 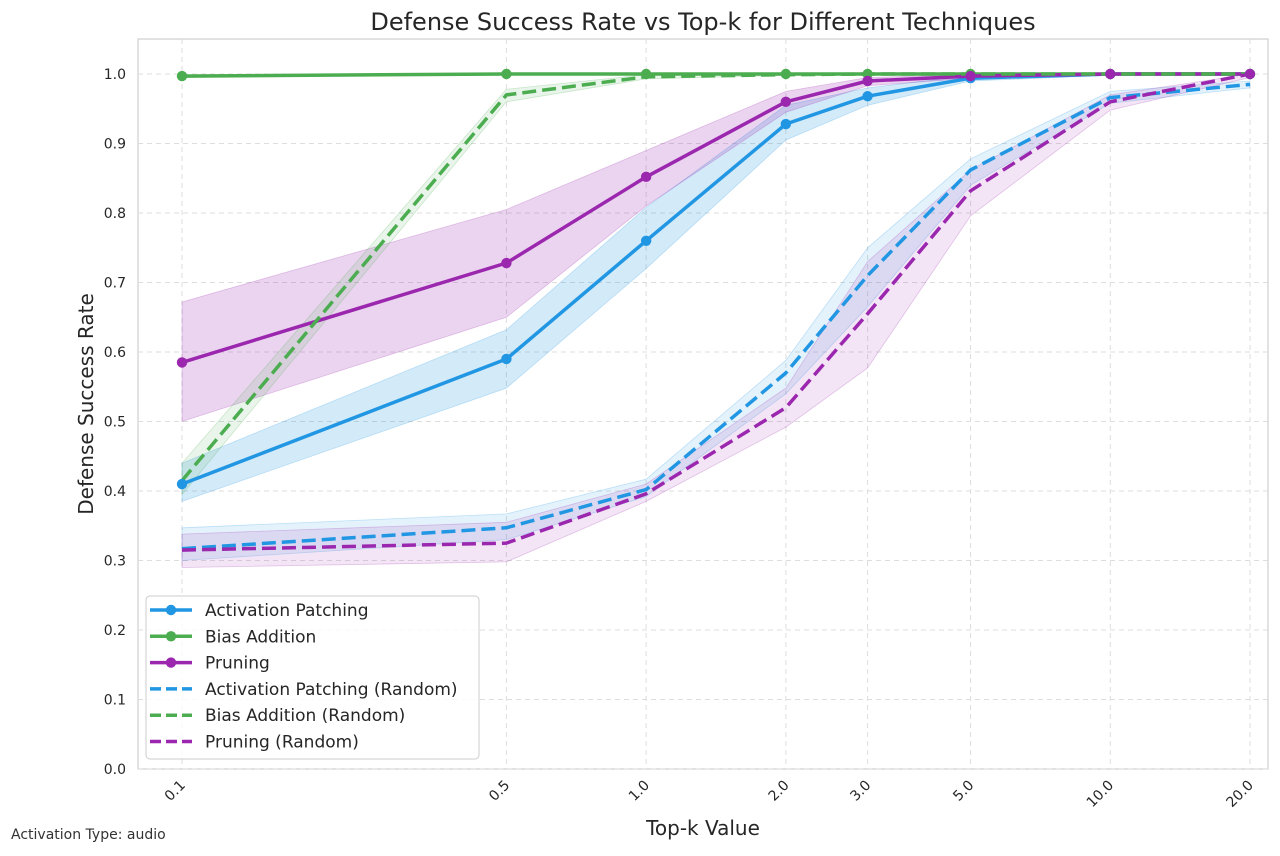 I want to click on x-tick-label-0: 0.1, so click(x=175, y=791).